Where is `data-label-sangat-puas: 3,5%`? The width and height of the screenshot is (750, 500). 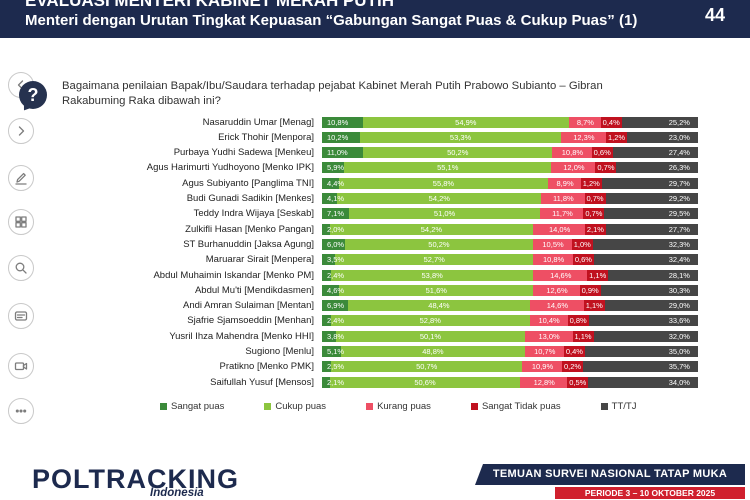 data-label-sangat-puas: 3,5% is located at coordinates (336, 260).